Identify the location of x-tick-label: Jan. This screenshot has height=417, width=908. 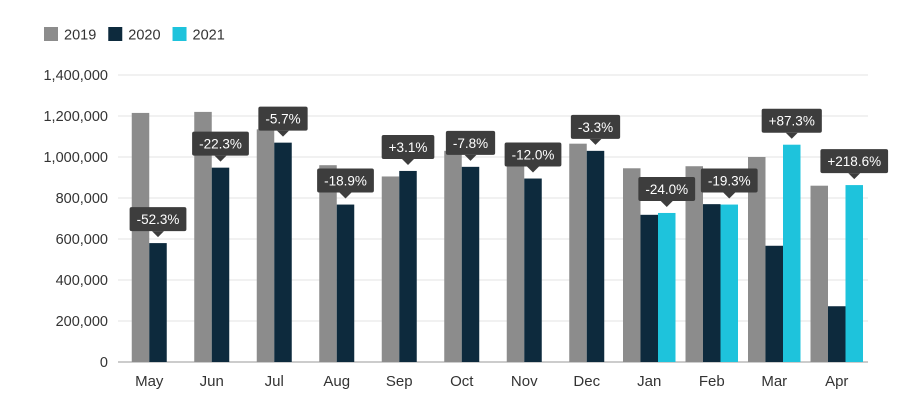
(649, 381).